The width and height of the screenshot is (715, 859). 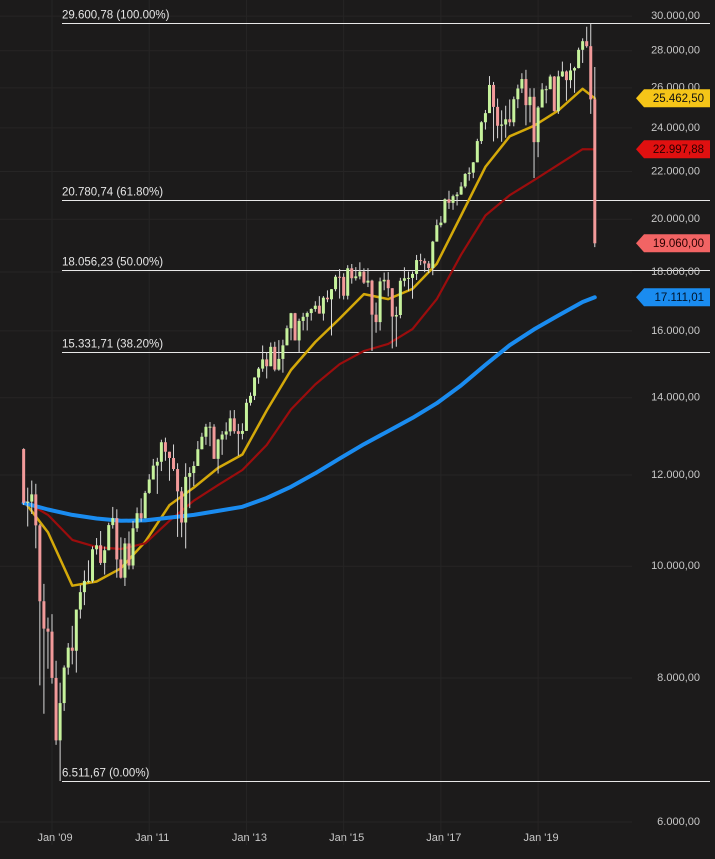 What do you see at coordinates (249, 838) in the screenshot?
I see `x-tick-label: Jan '13` at bounding box center [249, 838].